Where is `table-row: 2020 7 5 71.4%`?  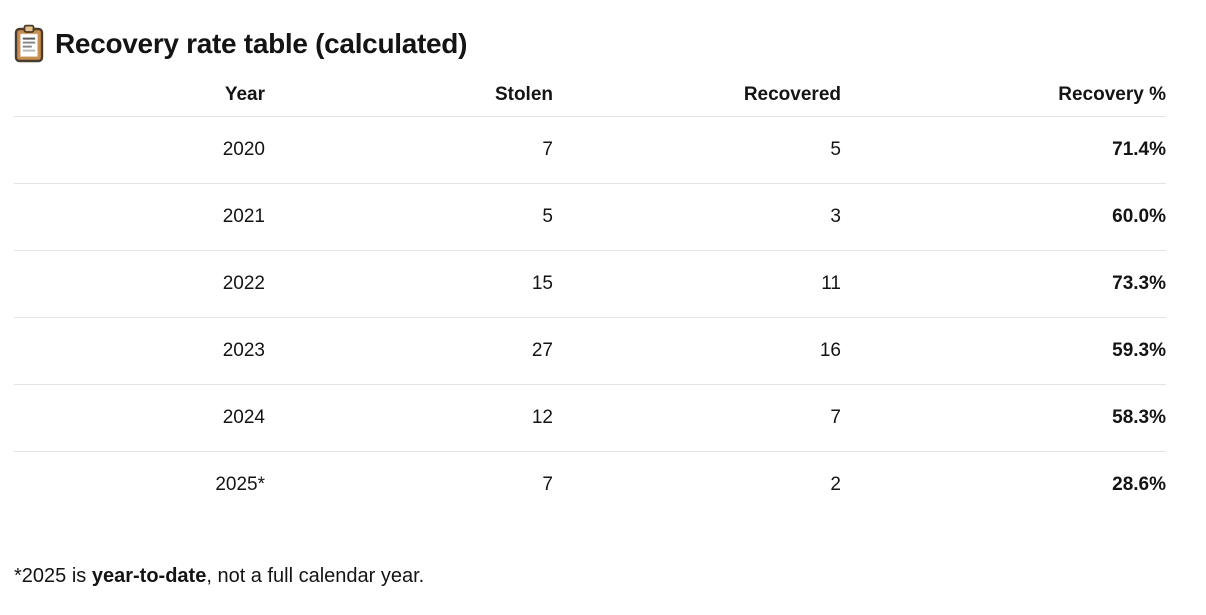
table-row: 2020 7 5 71.4% is located at coordinates (590, 150).